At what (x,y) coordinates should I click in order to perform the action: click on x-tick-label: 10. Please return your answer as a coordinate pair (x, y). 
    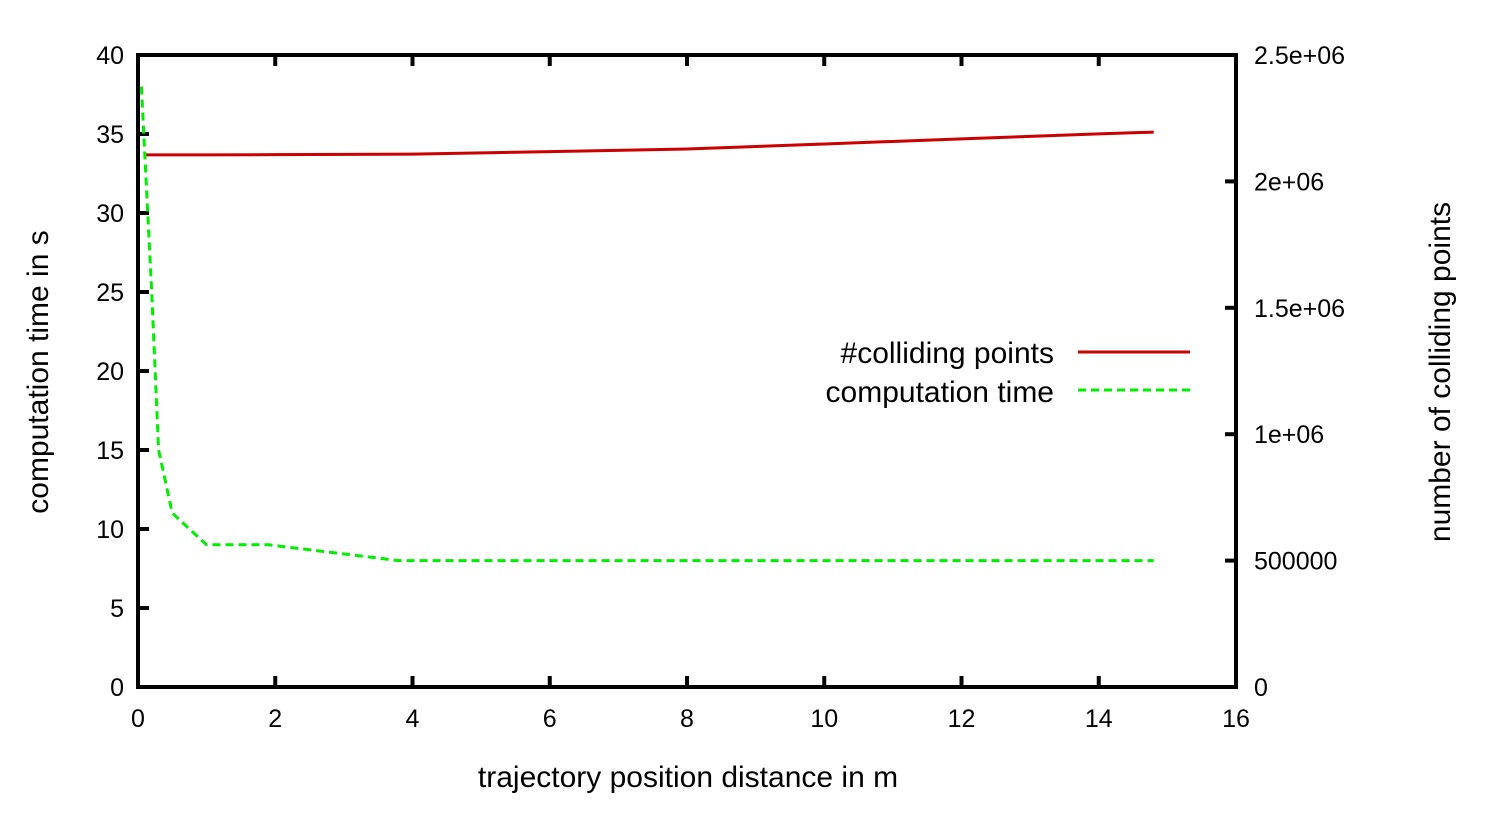
    Looking at the image, I should click on (824, 719).